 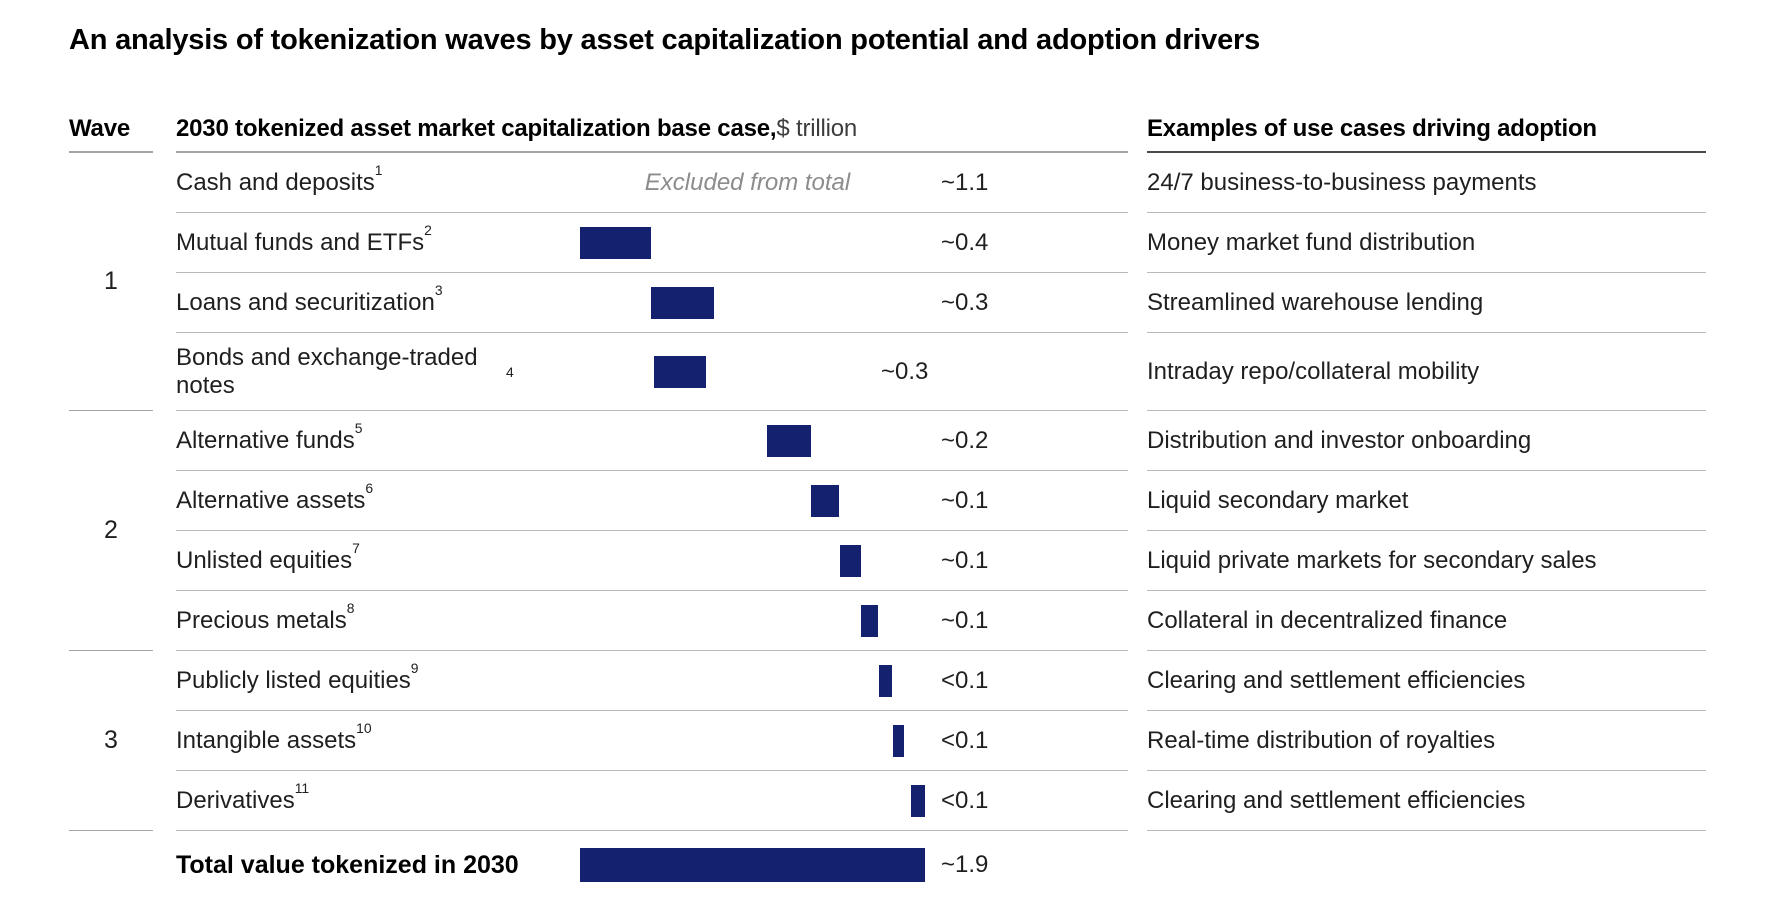 What do you see at coordinates (1339, 440) in the screenshot?
I see `use-case-text: Distribution and investor onboarding` at bounding box center [1339, 440].